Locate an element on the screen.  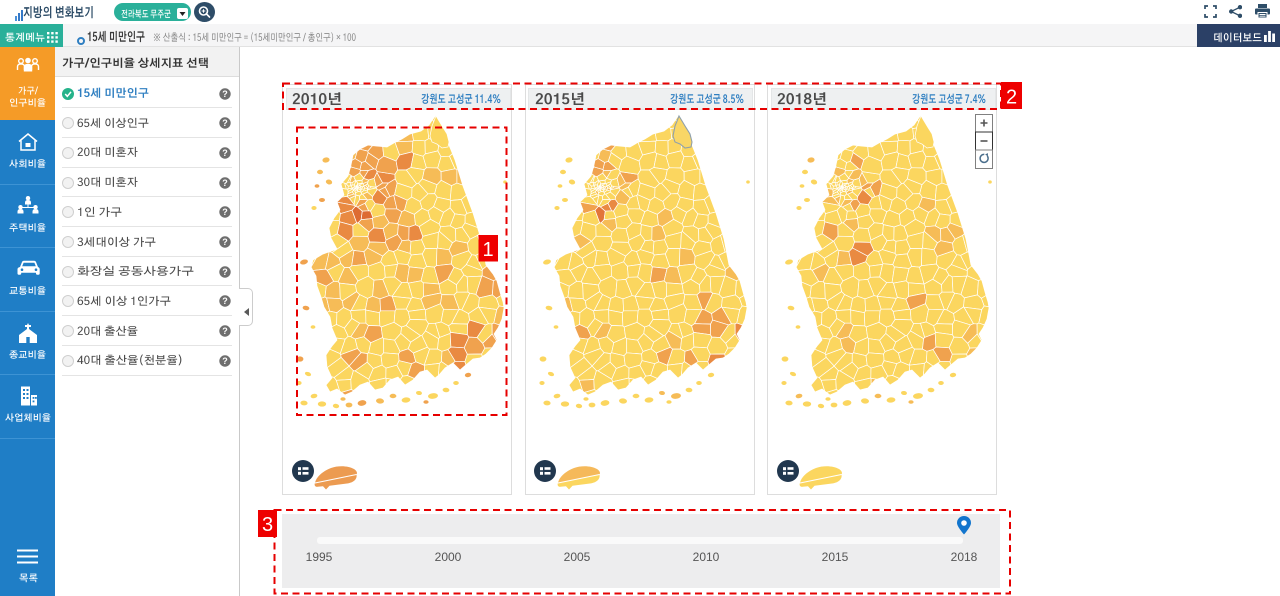
svg-text: 2 is located at coordinates (1011, 98).